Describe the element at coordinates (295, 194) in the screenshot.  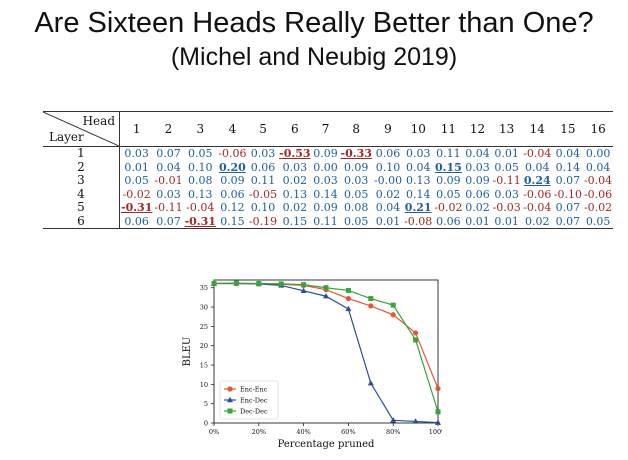
I see `table-cell: 0.13` at that location.